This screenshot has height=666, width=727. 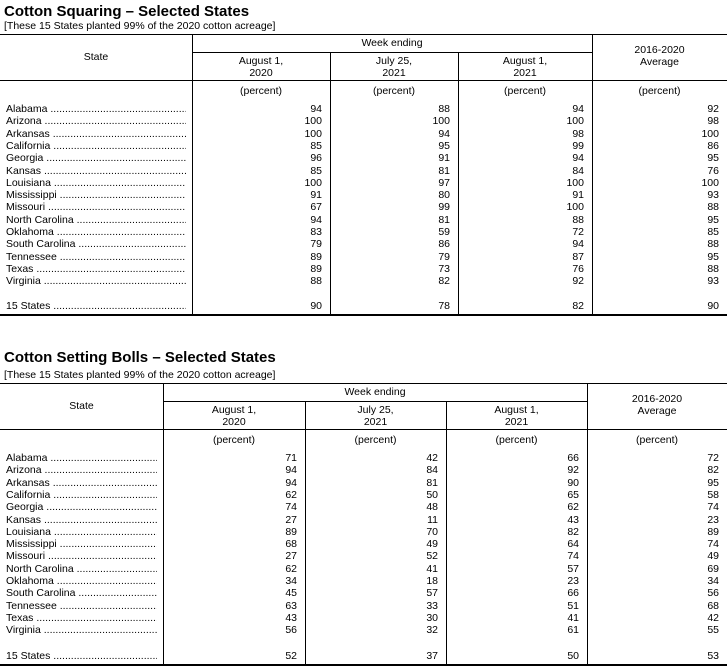 What do you see at coordinates (20, 268) in the screenshot?
I see `state-label: Texas` at bounding box center [20, 268].